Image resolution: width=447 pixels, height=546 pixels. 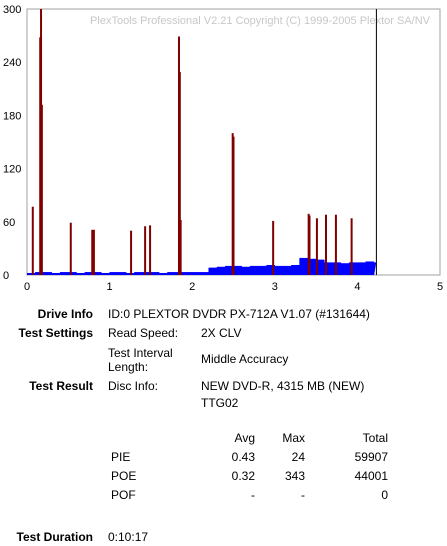 What do you see at coordinates (55, 333) in the screenshot?
I see `label: Test Settings` at bounding box center [55, 333].